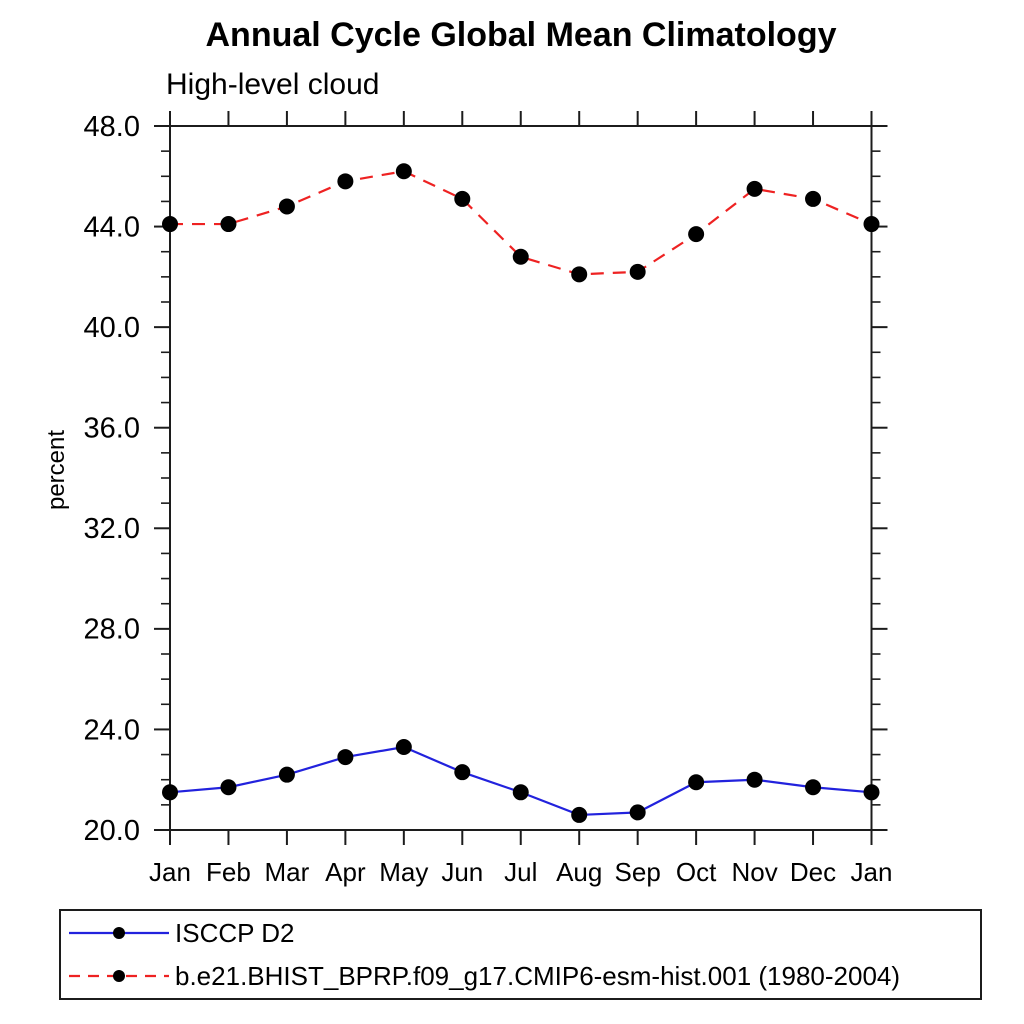  What do you see at coordinates (403, 872) in the screenshot?
I see `x-tick-label: May` at bounding box center [403, 872].